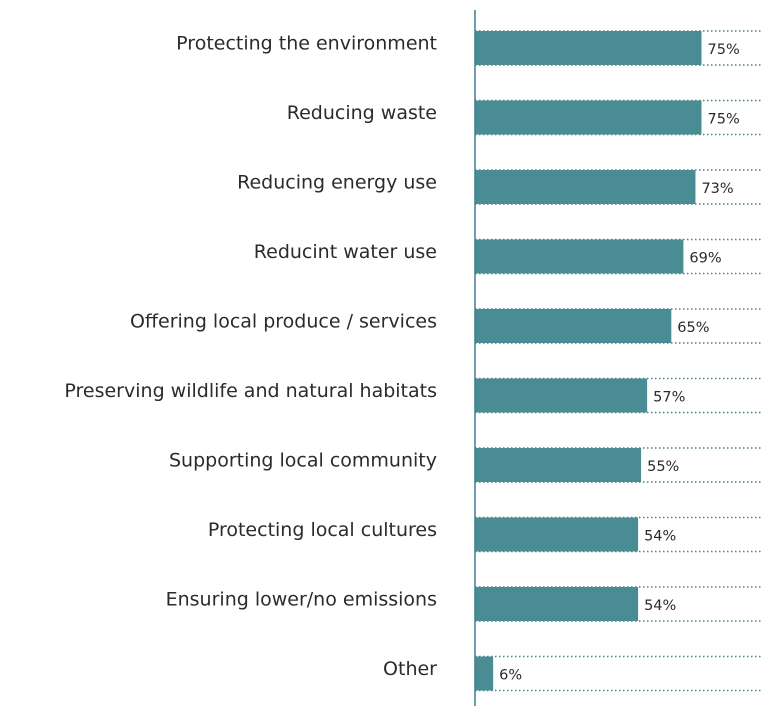 Image resolution: width=762 pixels, height=709 pixels. Describe the element at coordinates (301, 600) in the screenshot. I see `category-label-8: Ensuring lower/no emissions` at that location.